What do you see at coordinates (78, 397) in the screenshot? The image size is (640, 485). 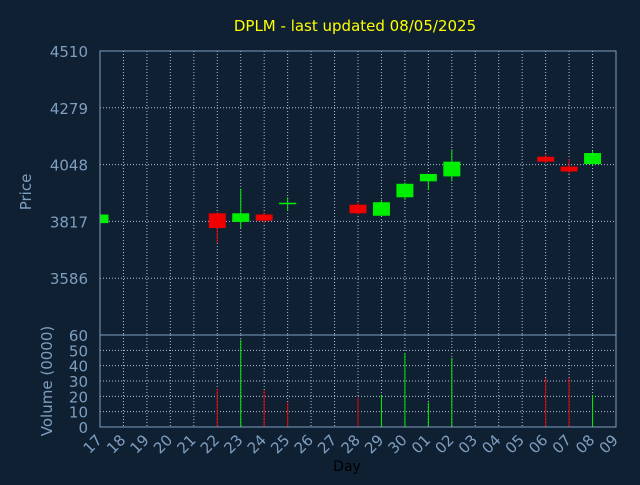 I see `volume-tick-label: 20` at bounding box center [78, 397].